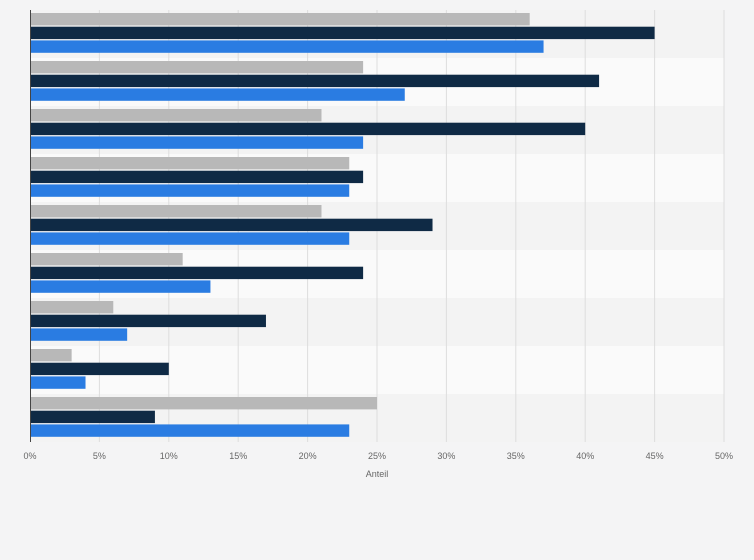 The height and width of the screenshot is (560, 754). What do you see at coordinates (29, 456) in the screenshot?
I see `x-tick-label: 0%` at bounding box center [29, 456].